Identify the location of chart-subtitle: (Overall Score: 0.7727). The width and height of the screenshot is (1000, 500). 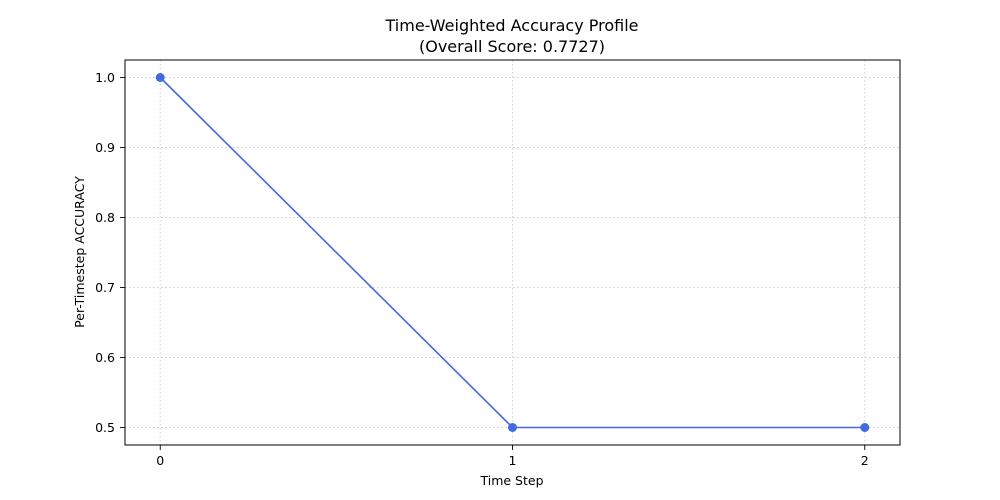
(512, 46).